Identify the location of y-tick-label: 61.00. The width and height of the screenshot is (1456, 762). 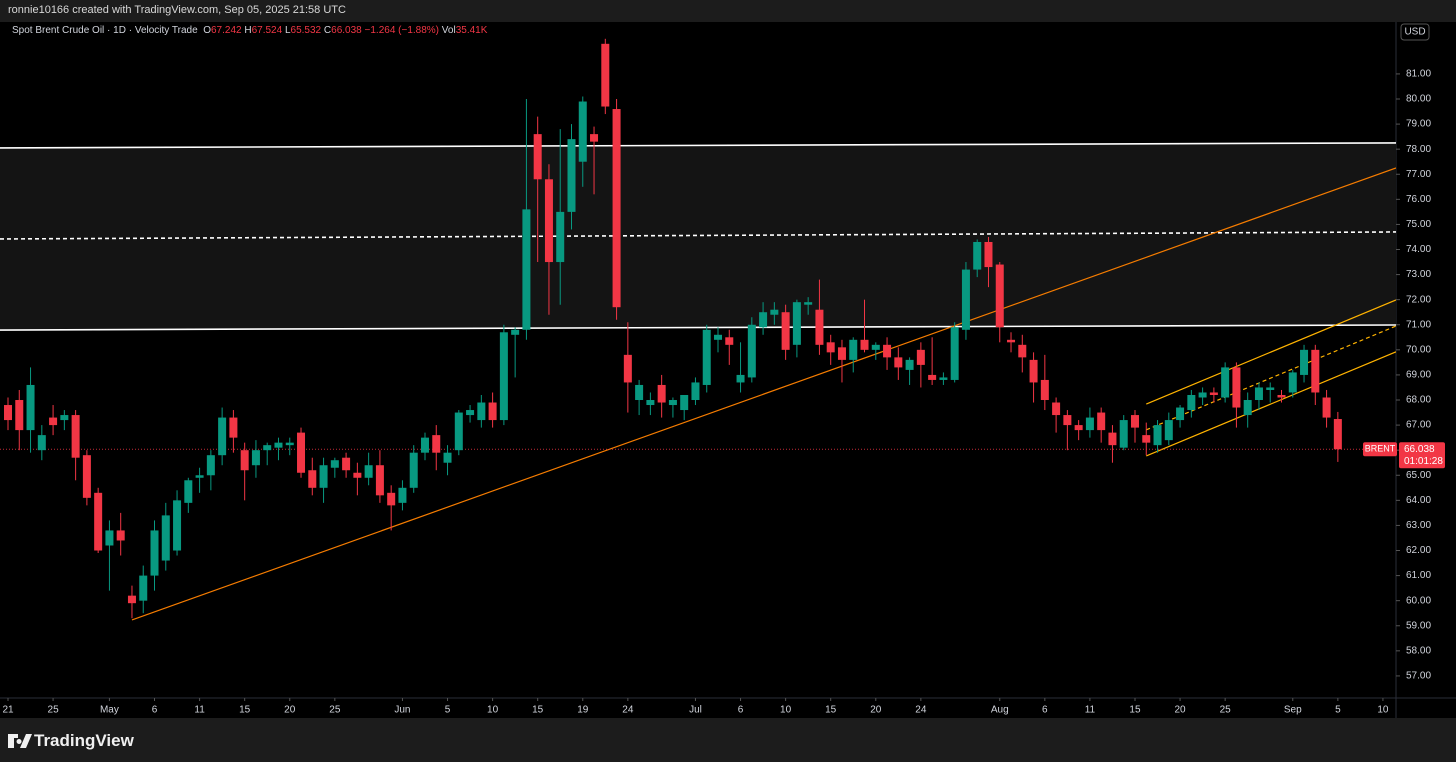
(1418, 575).